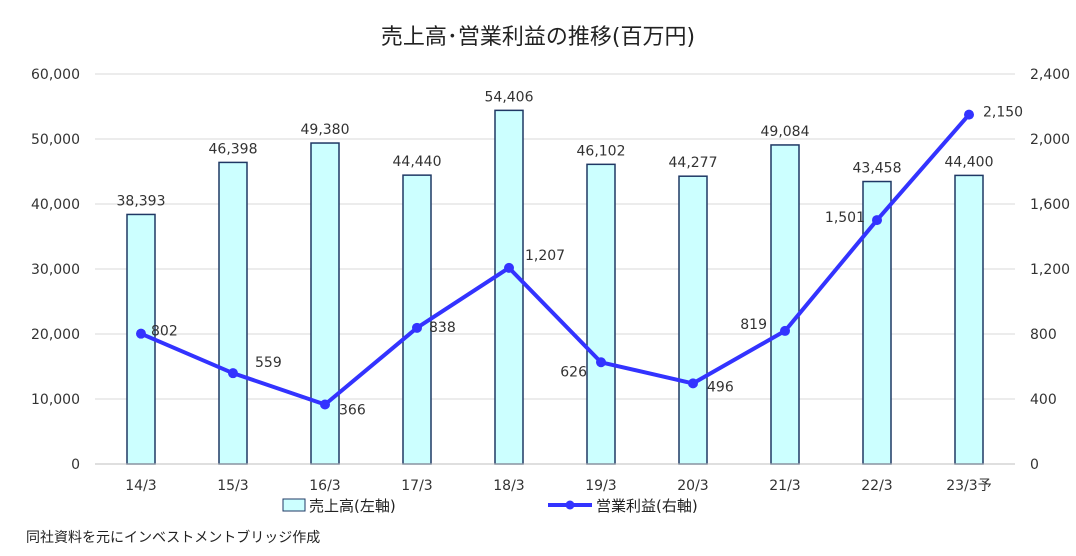 The image size is (1076, 556). I want to click on x-axis-tick-label: 17/3, so click(416, 486).